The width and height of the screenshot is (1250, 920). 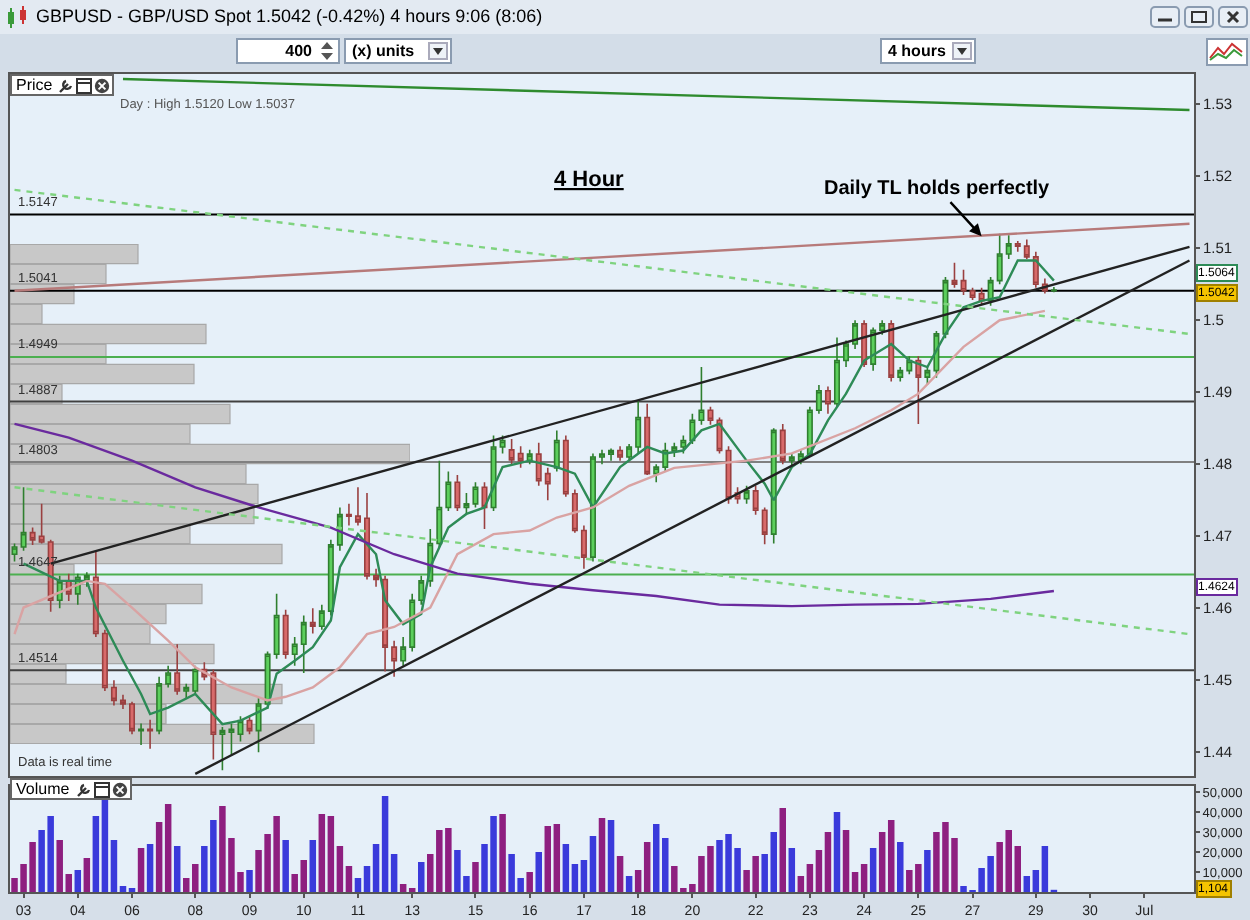 I want to click on annotation: 4 Hour, so click(x=590, y=180).